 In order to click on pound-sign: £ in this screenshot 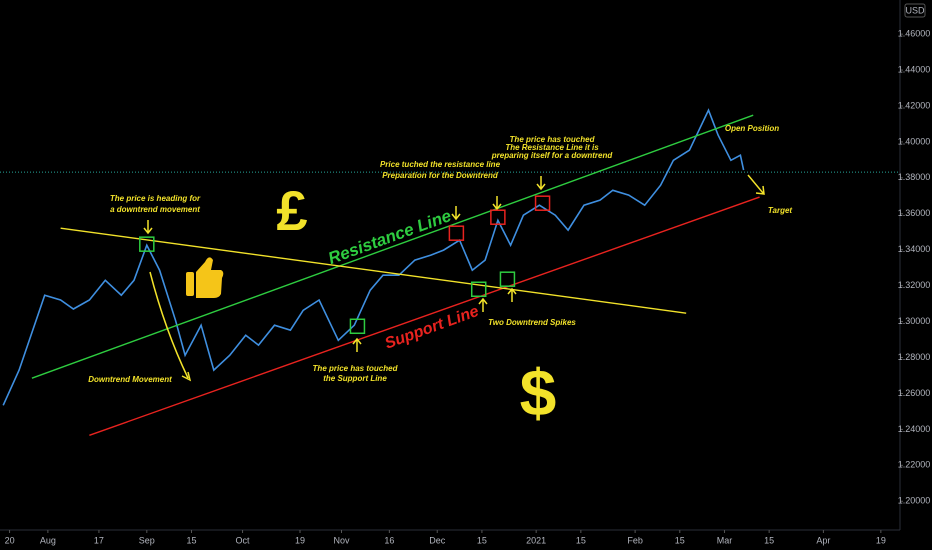, I will do `click(291, 210)`.